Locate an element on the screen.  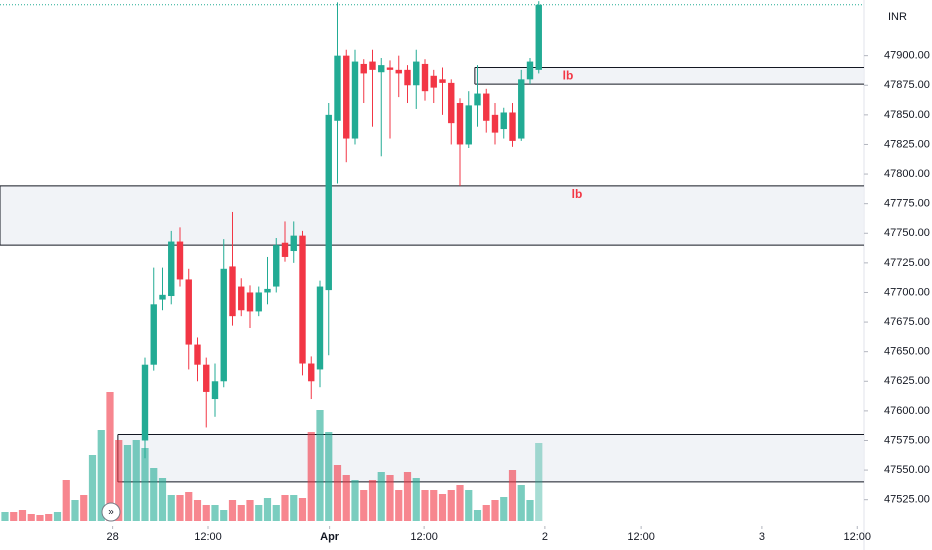
y-tick-label: 47850.00 is located at coordinates (907, 115).